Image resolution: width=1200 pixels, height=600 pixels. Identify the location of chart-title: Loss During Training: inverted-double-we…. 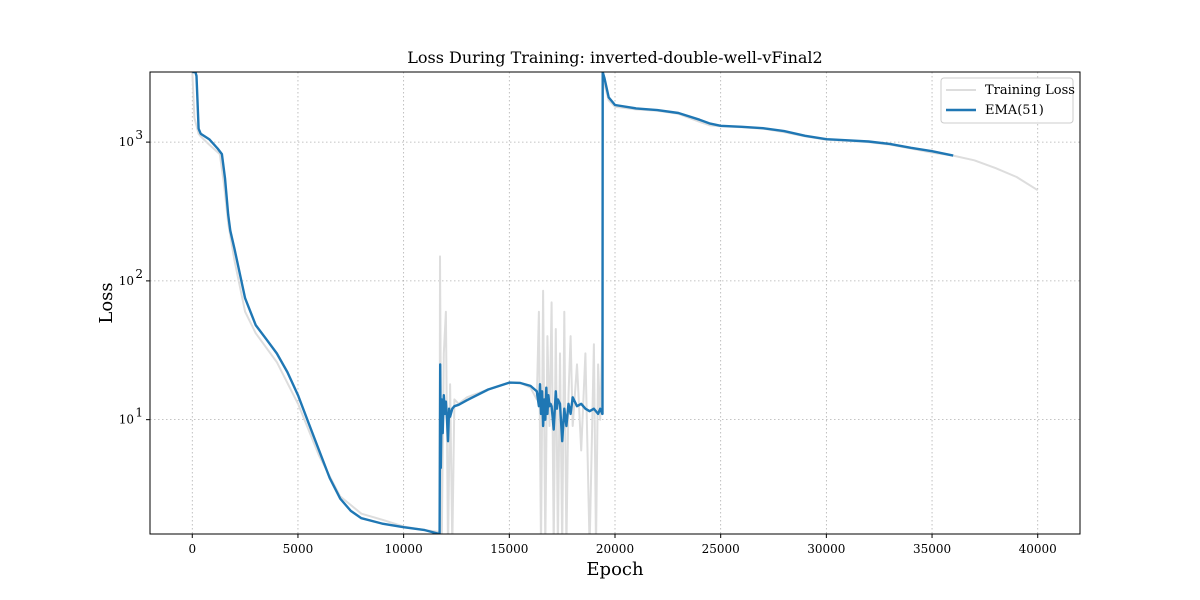
(614, 57).